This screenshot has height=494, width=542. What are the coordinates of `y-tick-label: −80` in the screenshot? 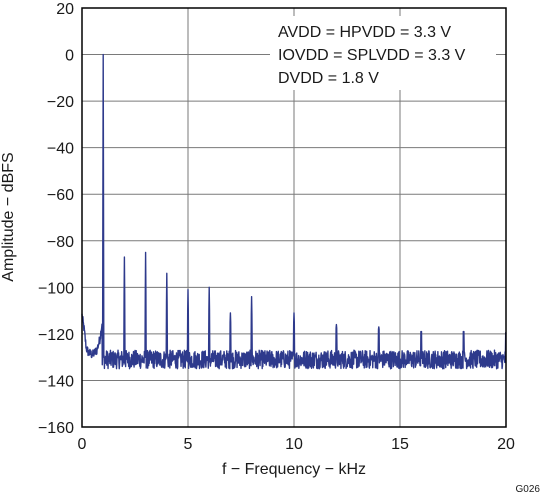 It's located at (60, 242).